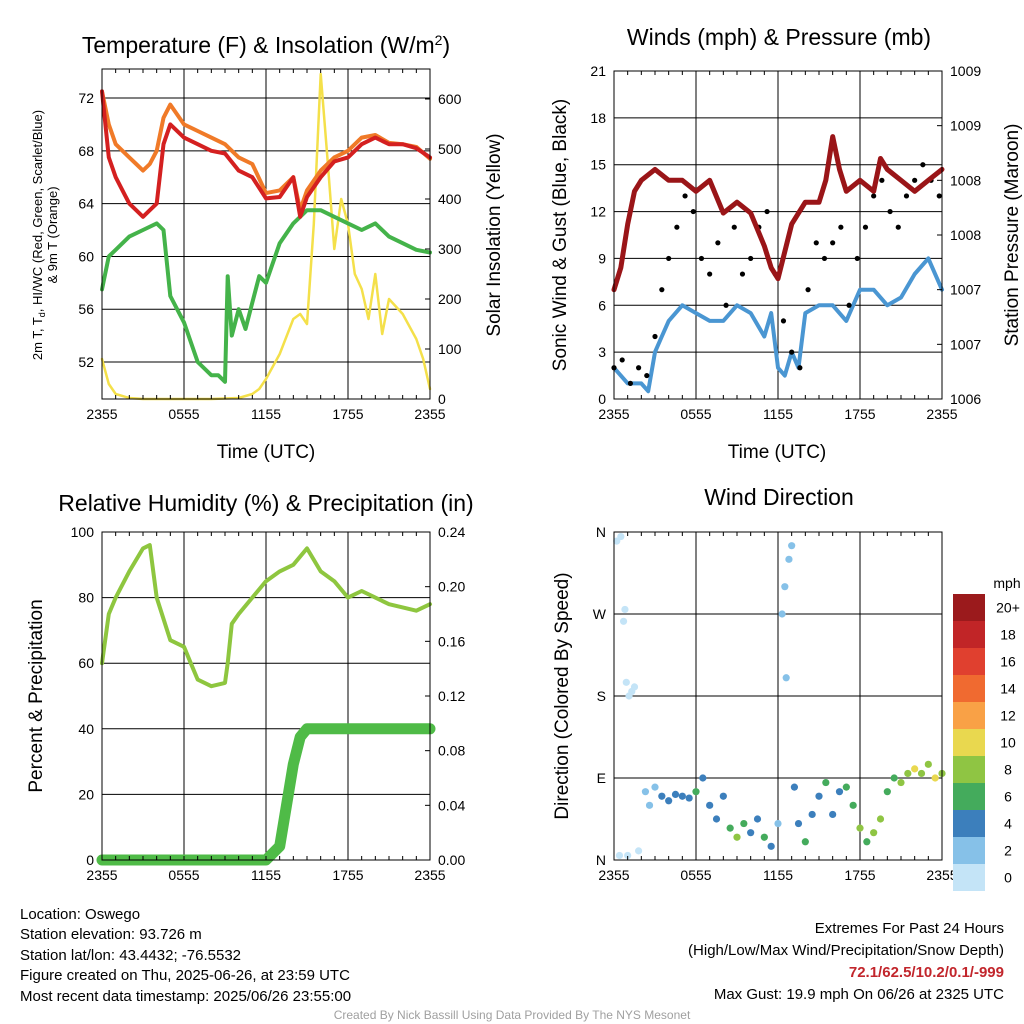 This screenshot has height=1024, width=1024. I want to click on winds-y2tick-label: 1006, so click(965, 399).